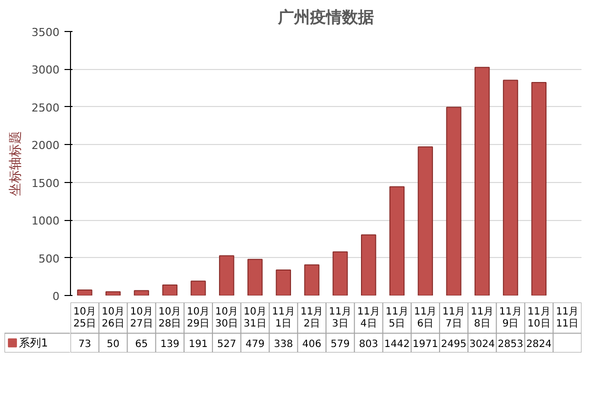 This screenshot has width=593, height=400. I want to click on y-tick-label: 0, so click(56, 296).